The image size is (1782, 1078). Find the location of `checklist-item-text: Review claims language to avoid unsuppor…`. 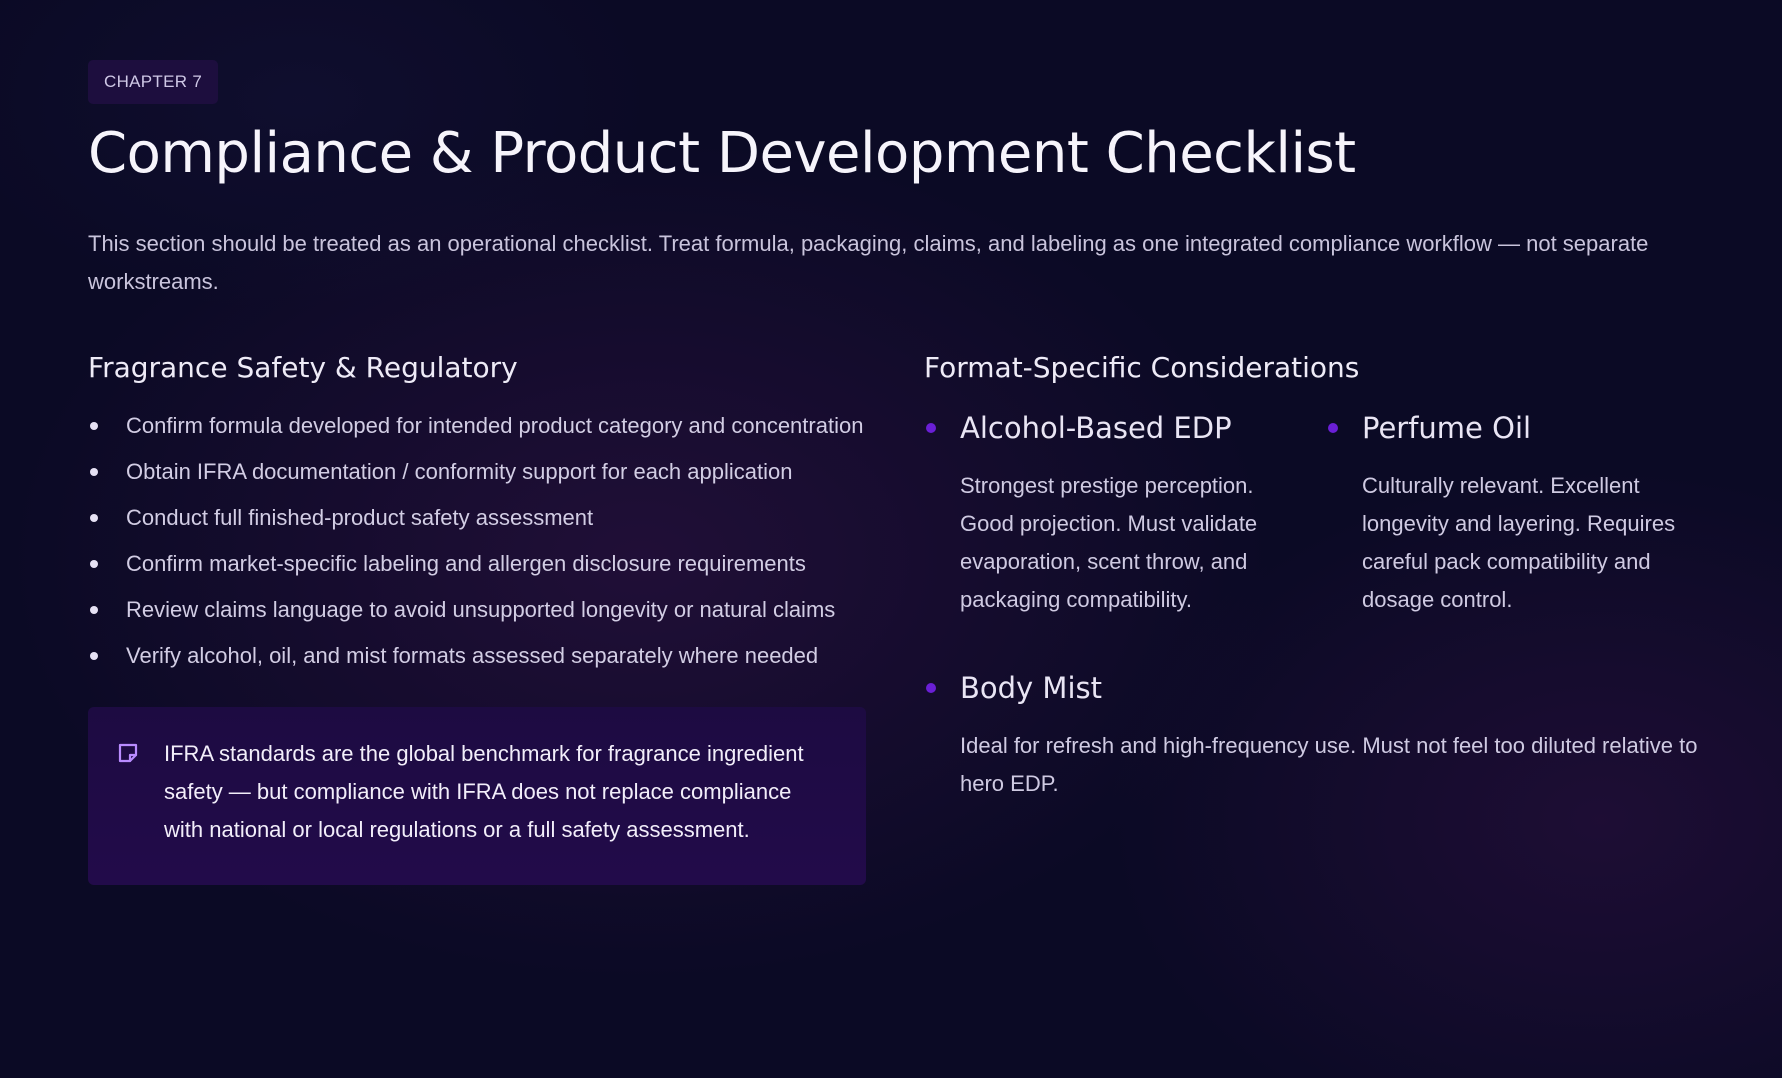

checklist-item-text: Review claims language to avoid unsuppor… is located at coordinates (481, 609).